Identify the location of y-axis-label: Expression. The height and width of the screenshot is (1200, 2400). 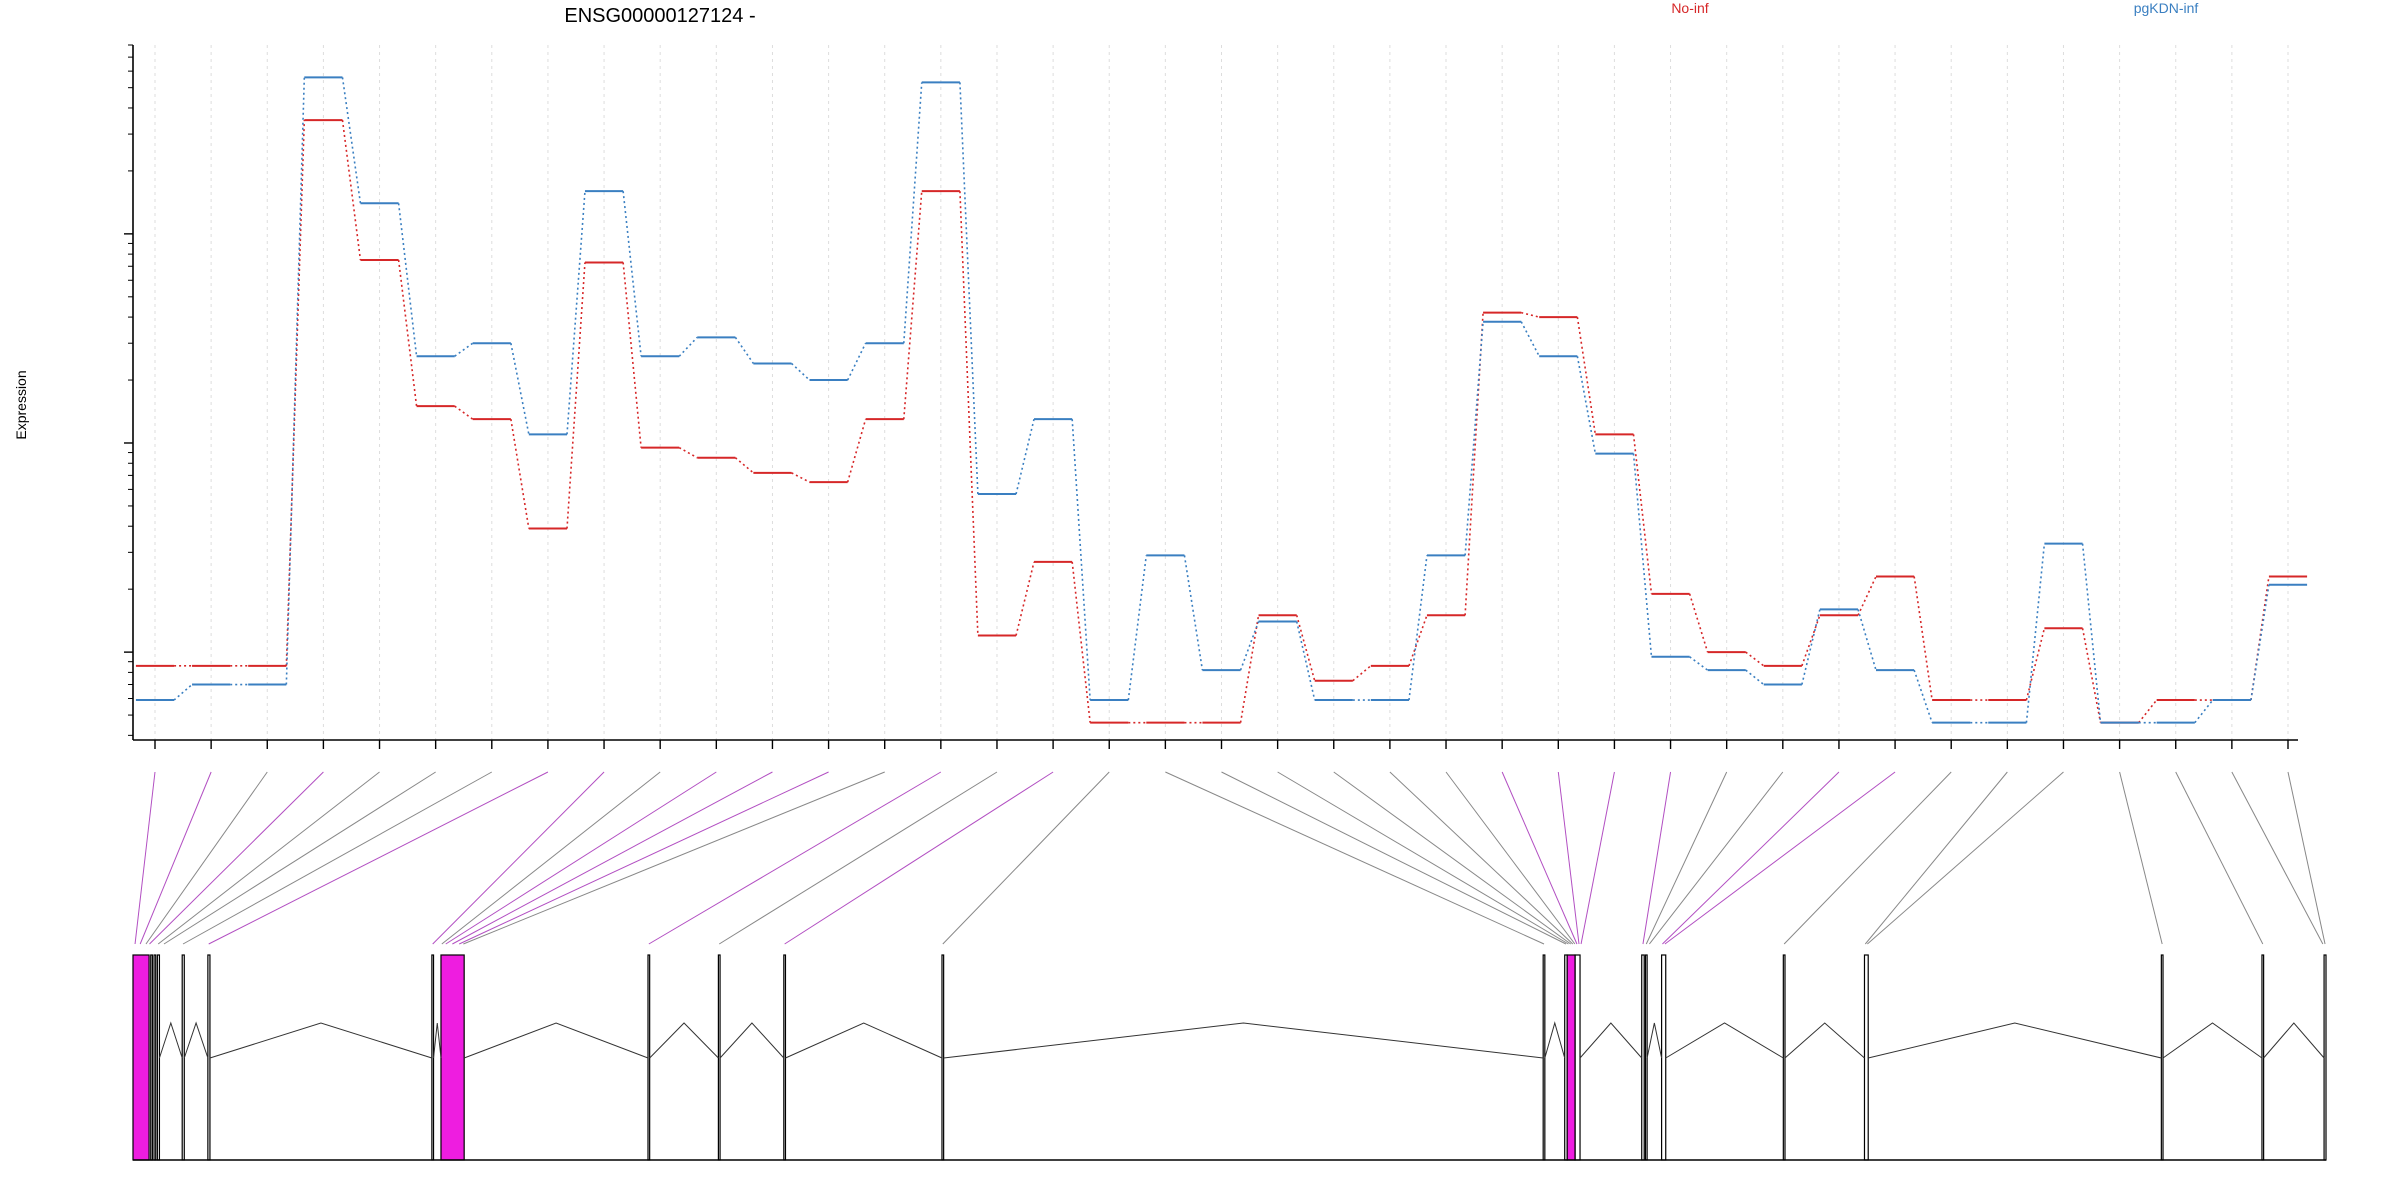
(21, 404).